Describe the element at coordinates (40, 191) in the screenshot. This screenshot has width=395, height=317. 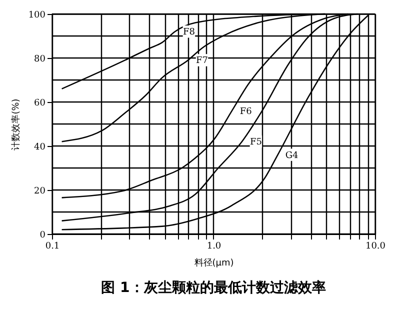
I see `y-tick-label: 20` at that location.